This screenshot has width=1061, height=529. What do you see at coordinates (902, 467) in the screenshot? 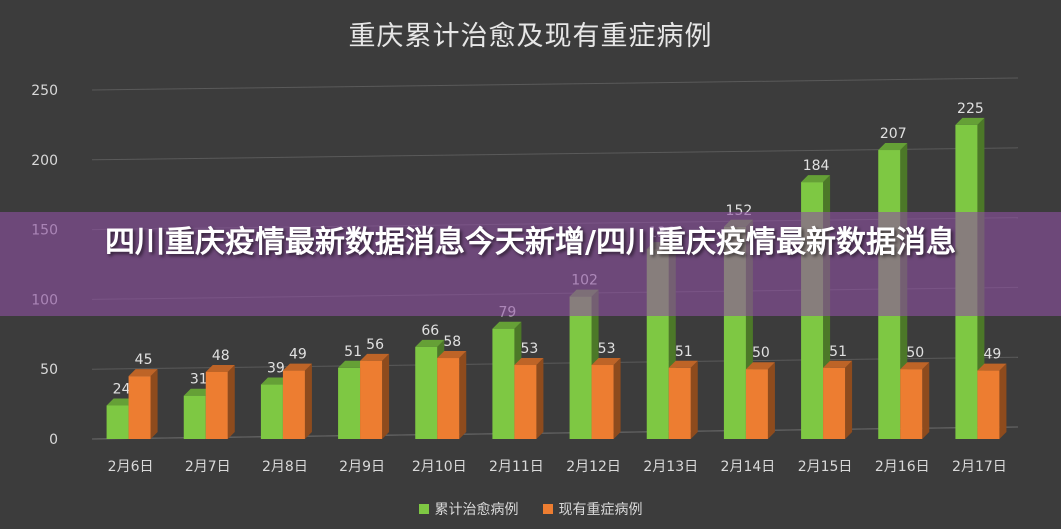
I see `x-tick-label: 2月16日` at bounding box center [902, 467].